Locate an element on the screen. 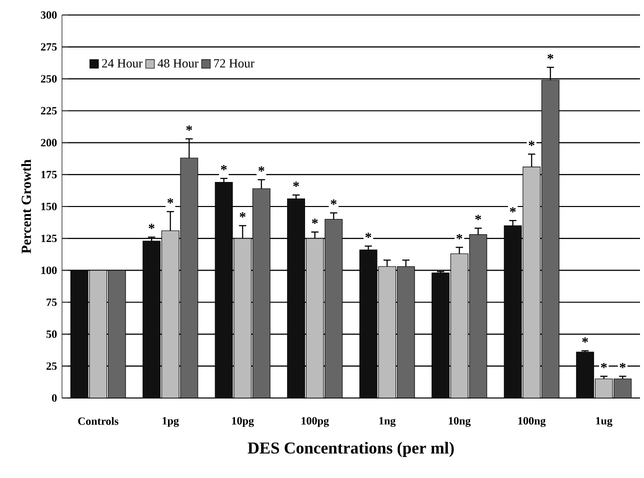 The height and width of the screenshot is (478, 644). y-tick-label: 125 is located at coordinates (49, 238).